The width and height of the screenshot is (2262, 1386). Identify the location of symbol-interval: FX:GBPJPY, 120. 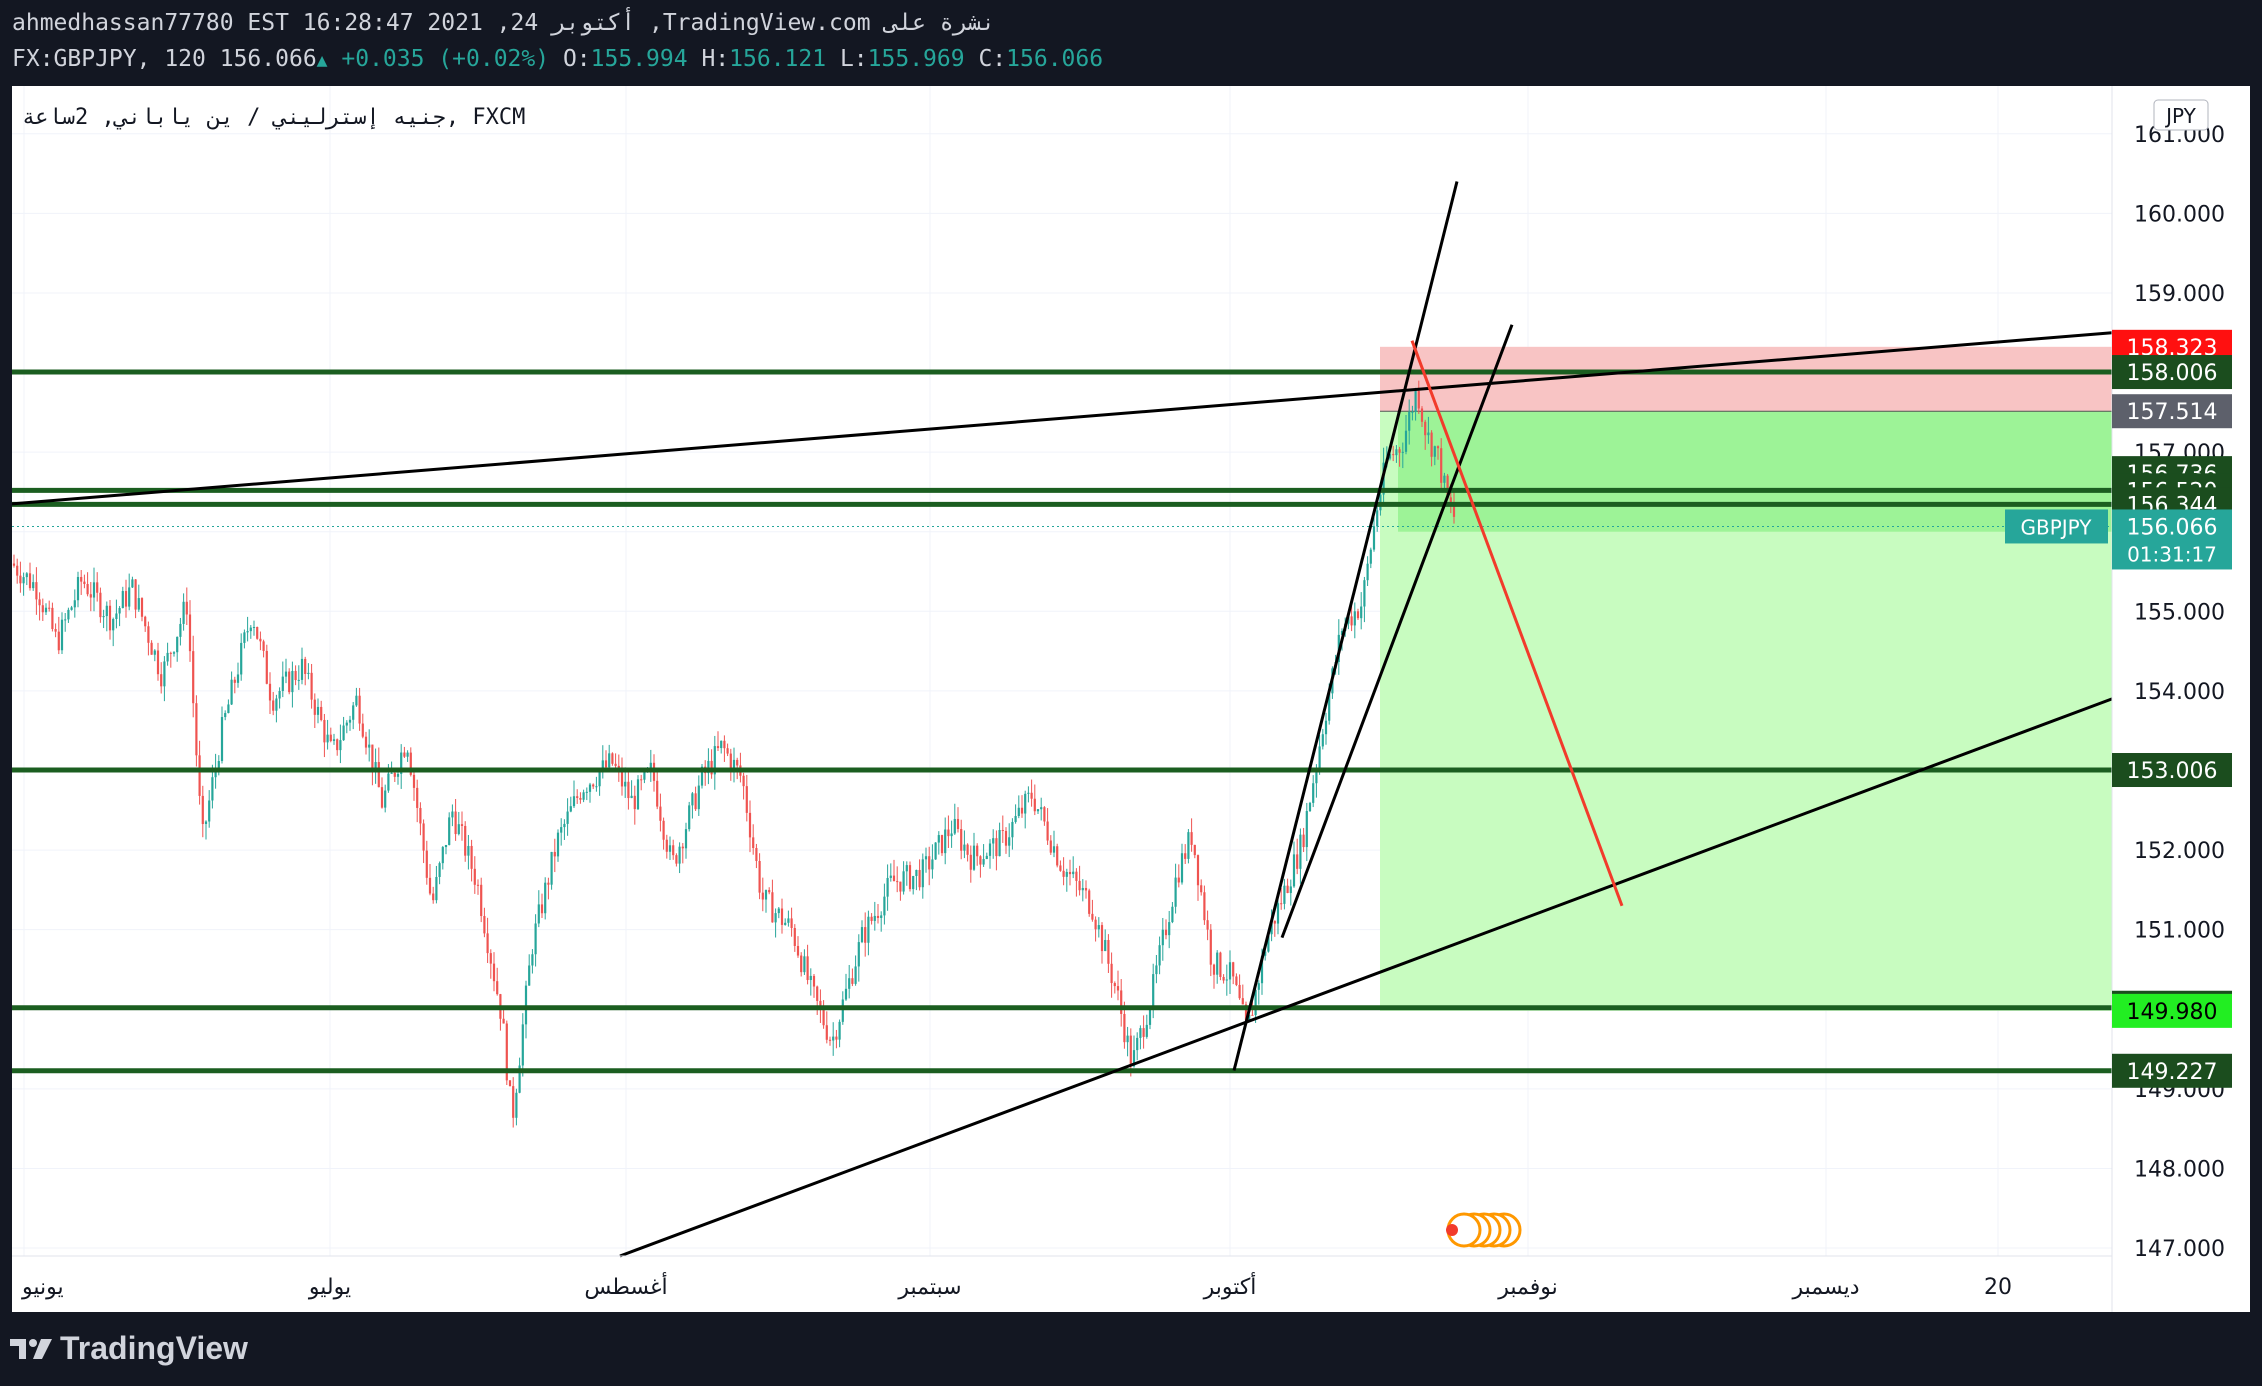
(109, 59).